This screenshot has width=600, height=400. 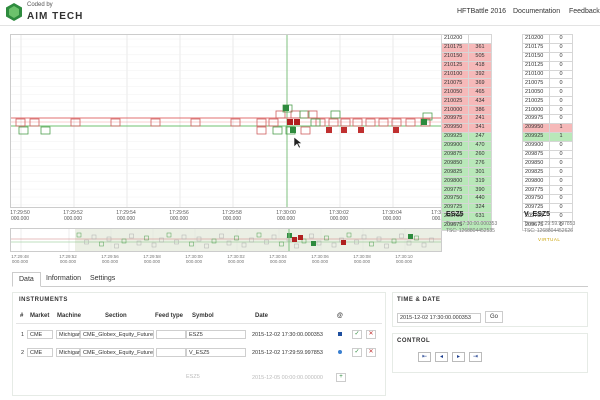 I want to click on jump-start-button: ⇤, so click(x=424, y=357).